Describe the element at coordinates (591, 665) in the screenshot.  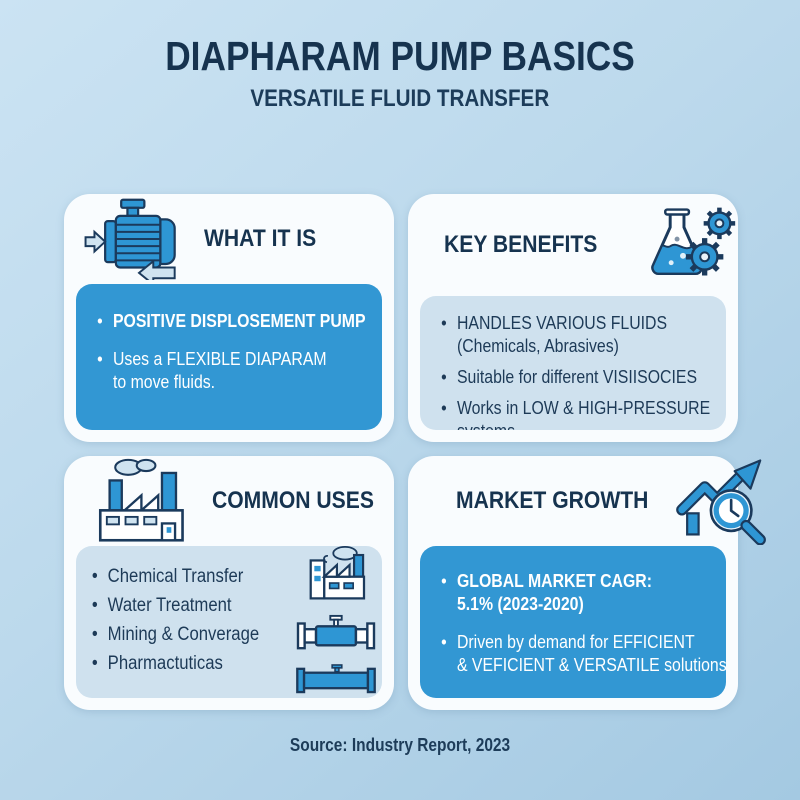
I see `bullet-line: & VEFICIENT & VERSATILE solutions.` at that location.